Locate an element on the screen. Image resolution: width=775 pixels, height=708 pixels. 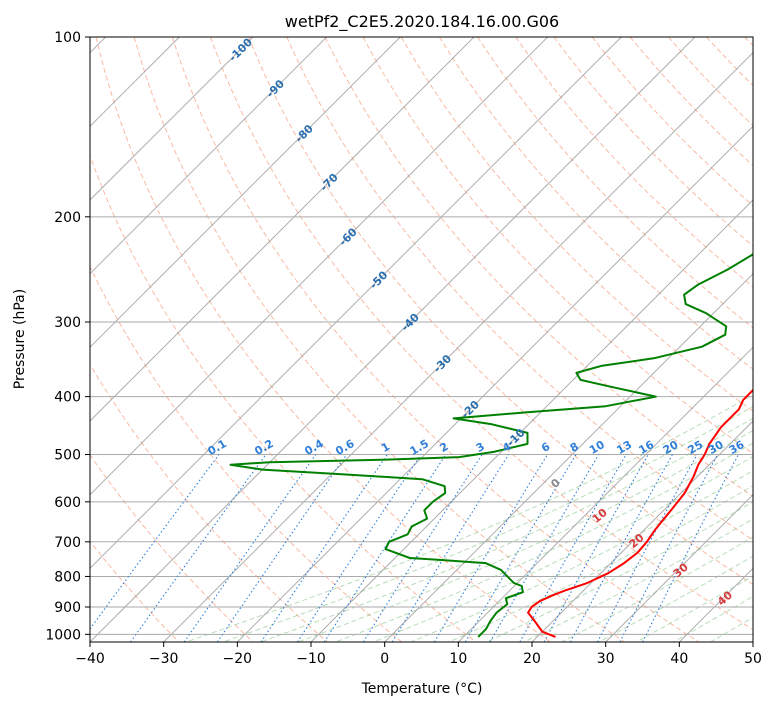
temperature-line is located at coordinates (640, 513).